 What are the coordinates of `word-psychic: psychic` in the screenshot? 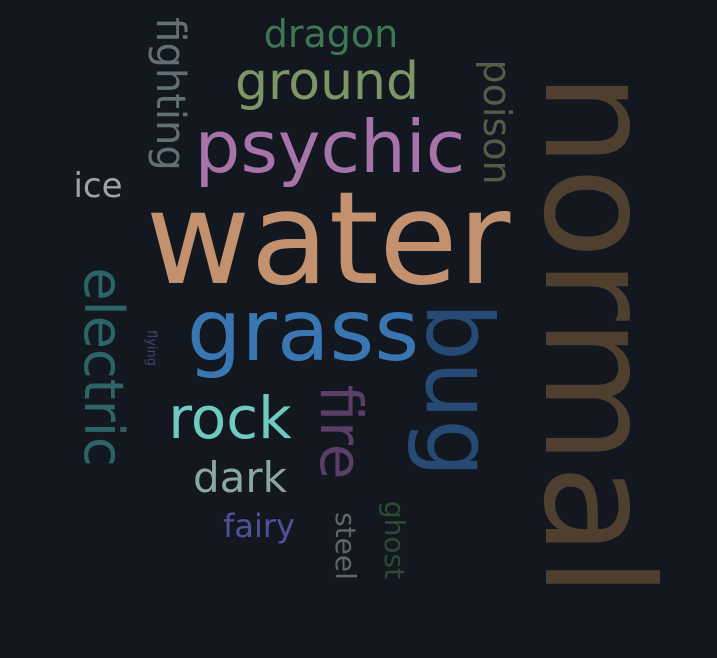 It's located at (330, 147).